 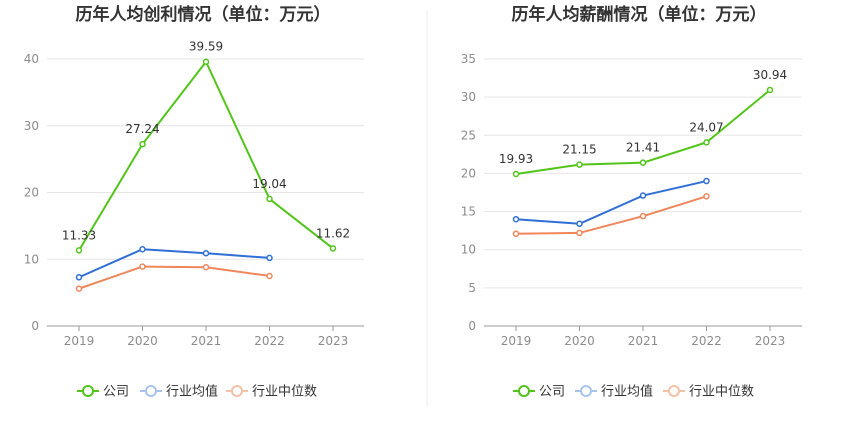 What do you see at coordinates (643, 117) in the screenshot?
I see `salary-chart-data-labels: 19.93 21.15 21.41 24.07 30.94` at bounding box center [643, 117].